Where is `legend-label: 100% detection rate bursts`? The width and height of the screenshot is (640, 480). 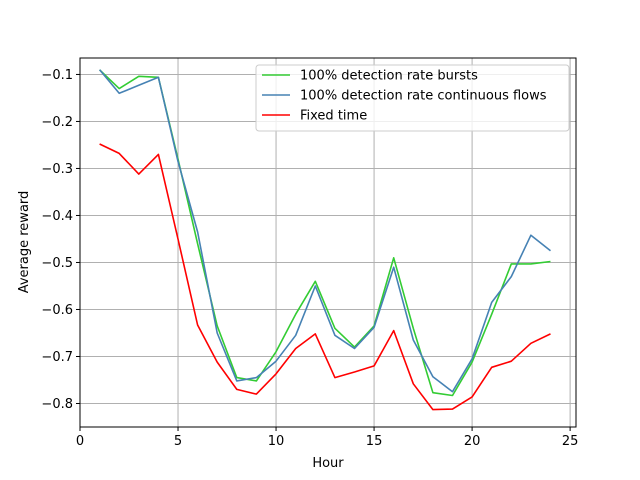 legend-label: 100% detection rate bursts is located at coordinates (389, 76).